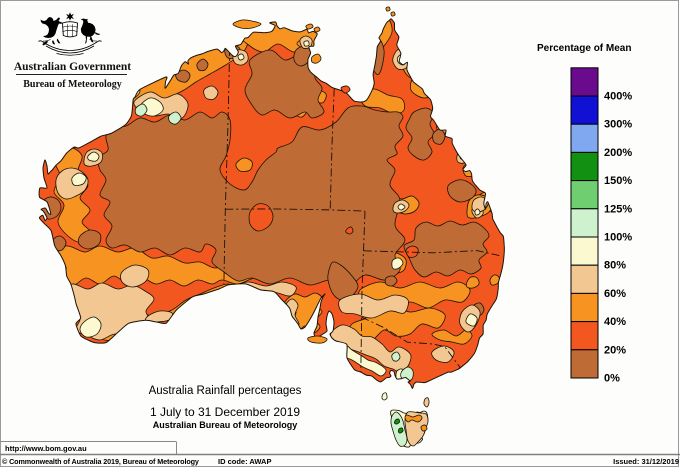 Image resolution: width=680 pixels, height=467 pixels. What do you see at coordinates (615, 294) in the screenshot?
I see `svg-text: 60%` at bounding box center [615, 294].